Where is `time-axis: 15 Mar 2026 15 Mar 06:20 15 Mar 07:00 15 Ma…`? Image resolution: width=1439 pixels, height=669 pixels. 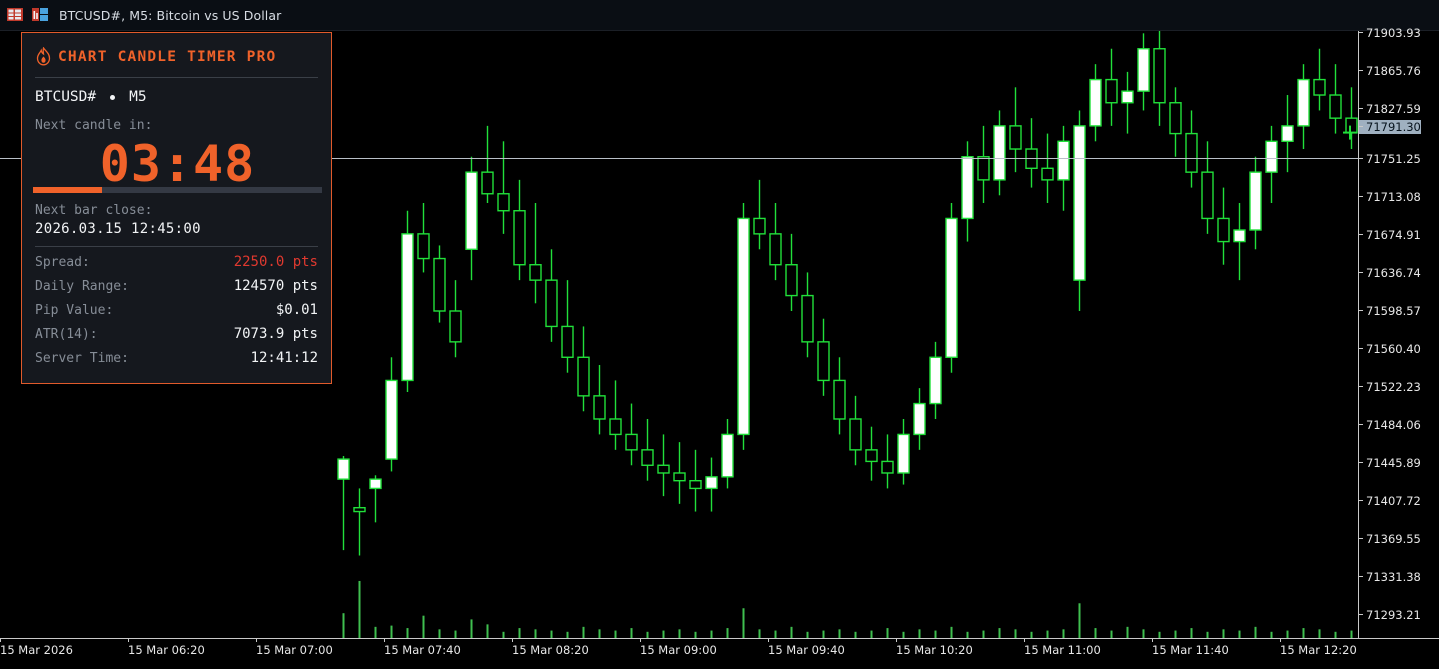 time-axis: 15 Mar 2026 15 Mar 06:20 15 Mar 07:00 15 Ma… is located at coordinates (719, 653).